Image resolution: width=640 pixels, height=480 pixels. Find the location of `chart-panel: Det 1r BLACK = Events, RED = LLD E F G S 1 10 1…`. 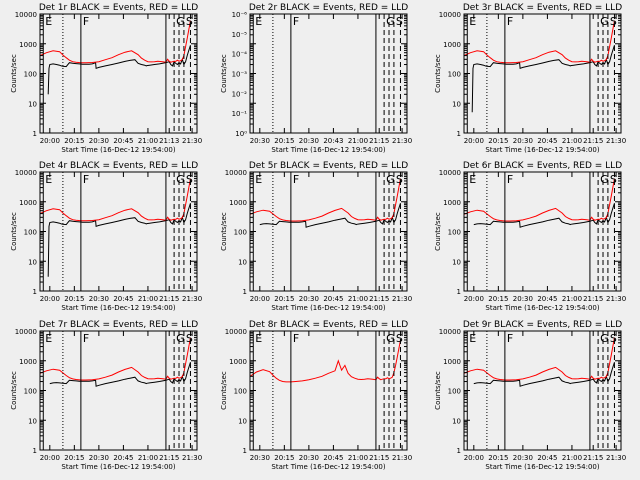

chart-panel: Det 1r BLACK = Events, RED = LLD E F G S 1 10 1… is located at coordinates (106, 78).